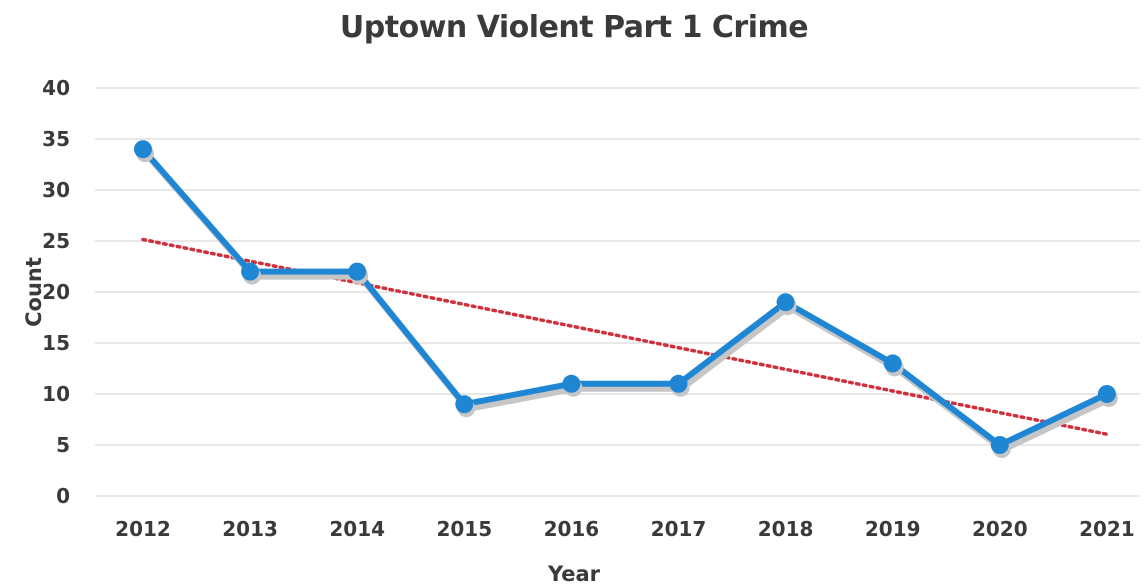 The height and width of the screenshot is (588, 1148). Describe the element at coordinates (785, 302) in the screenshot. I see `data-point-2018` at that location.